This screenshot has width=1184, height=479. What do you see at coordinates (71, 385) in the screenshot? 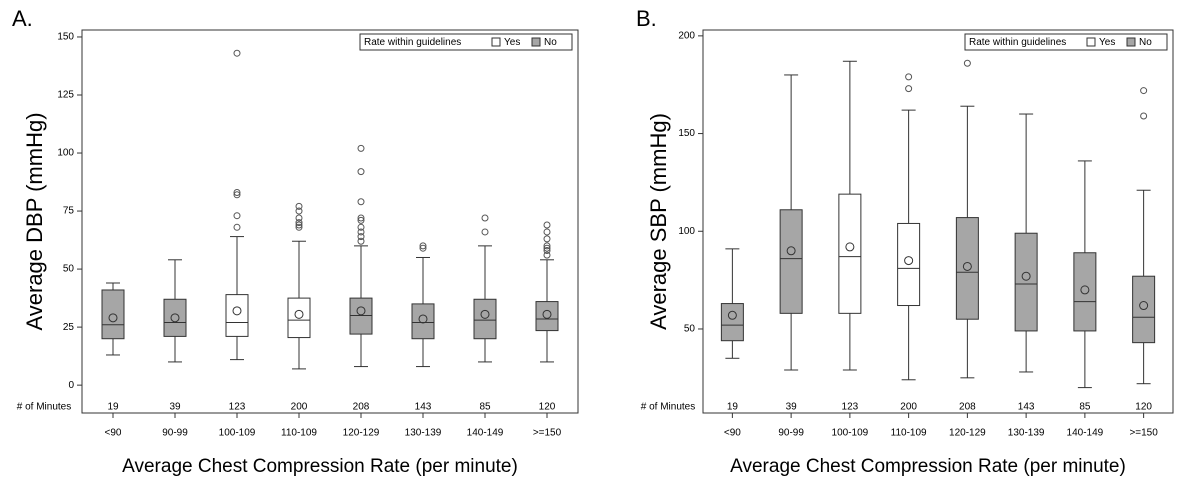
I see `y-tick-label: 0` at bounding box center [71, 385].